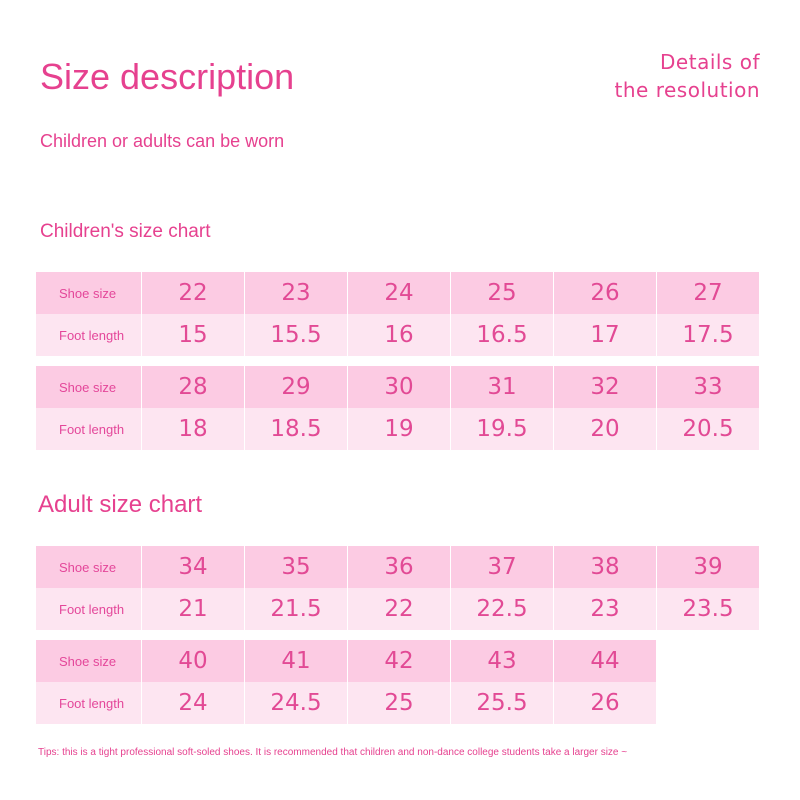 This screenshot has height=800, width=800. What do you see at coordinates (605, 661) in the screenshot?
I see `shoe-size-cell: 44` at bounding box center [605, 661].